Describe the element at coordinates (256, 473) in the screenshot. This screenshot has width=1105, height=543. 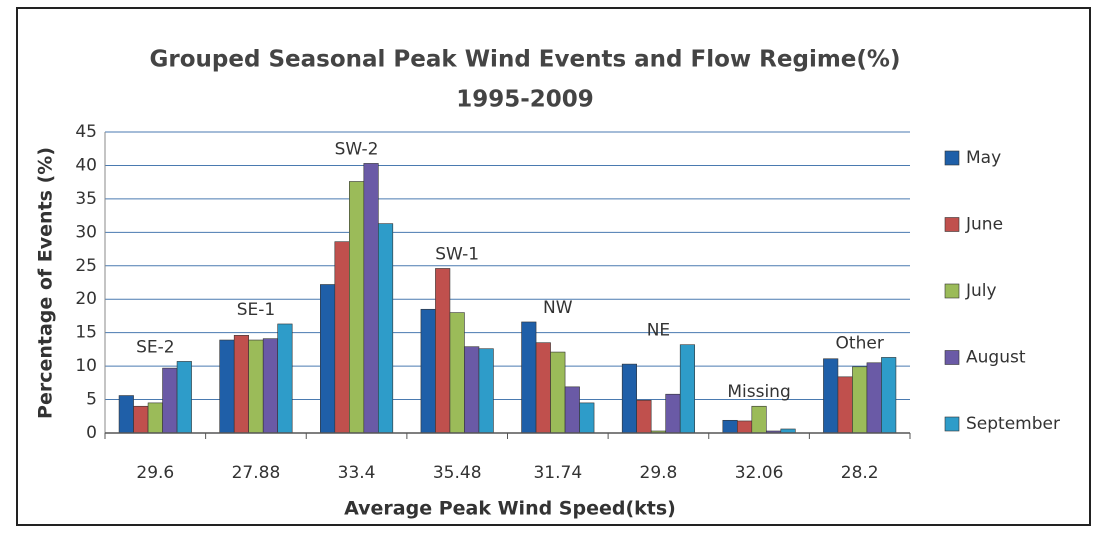
I see `x-tick-label: 27.88` at that location.